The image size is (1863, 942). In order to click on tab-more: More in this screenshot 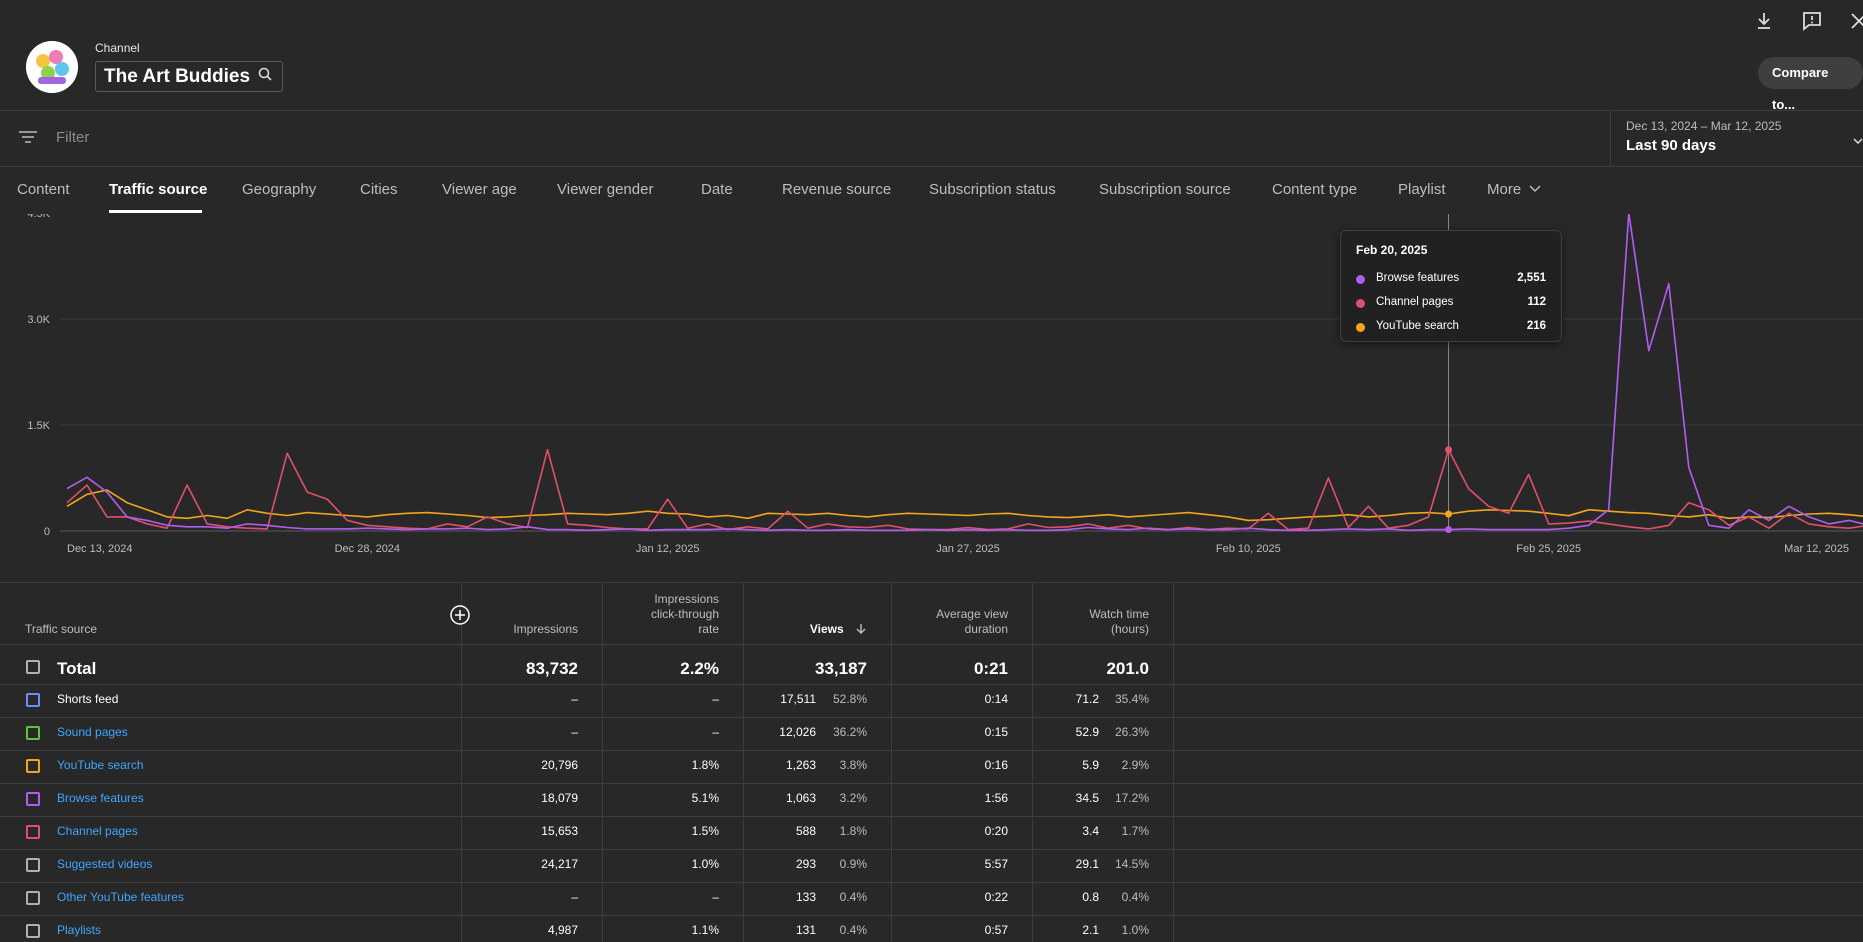, I will do `click(1514, 189)`.